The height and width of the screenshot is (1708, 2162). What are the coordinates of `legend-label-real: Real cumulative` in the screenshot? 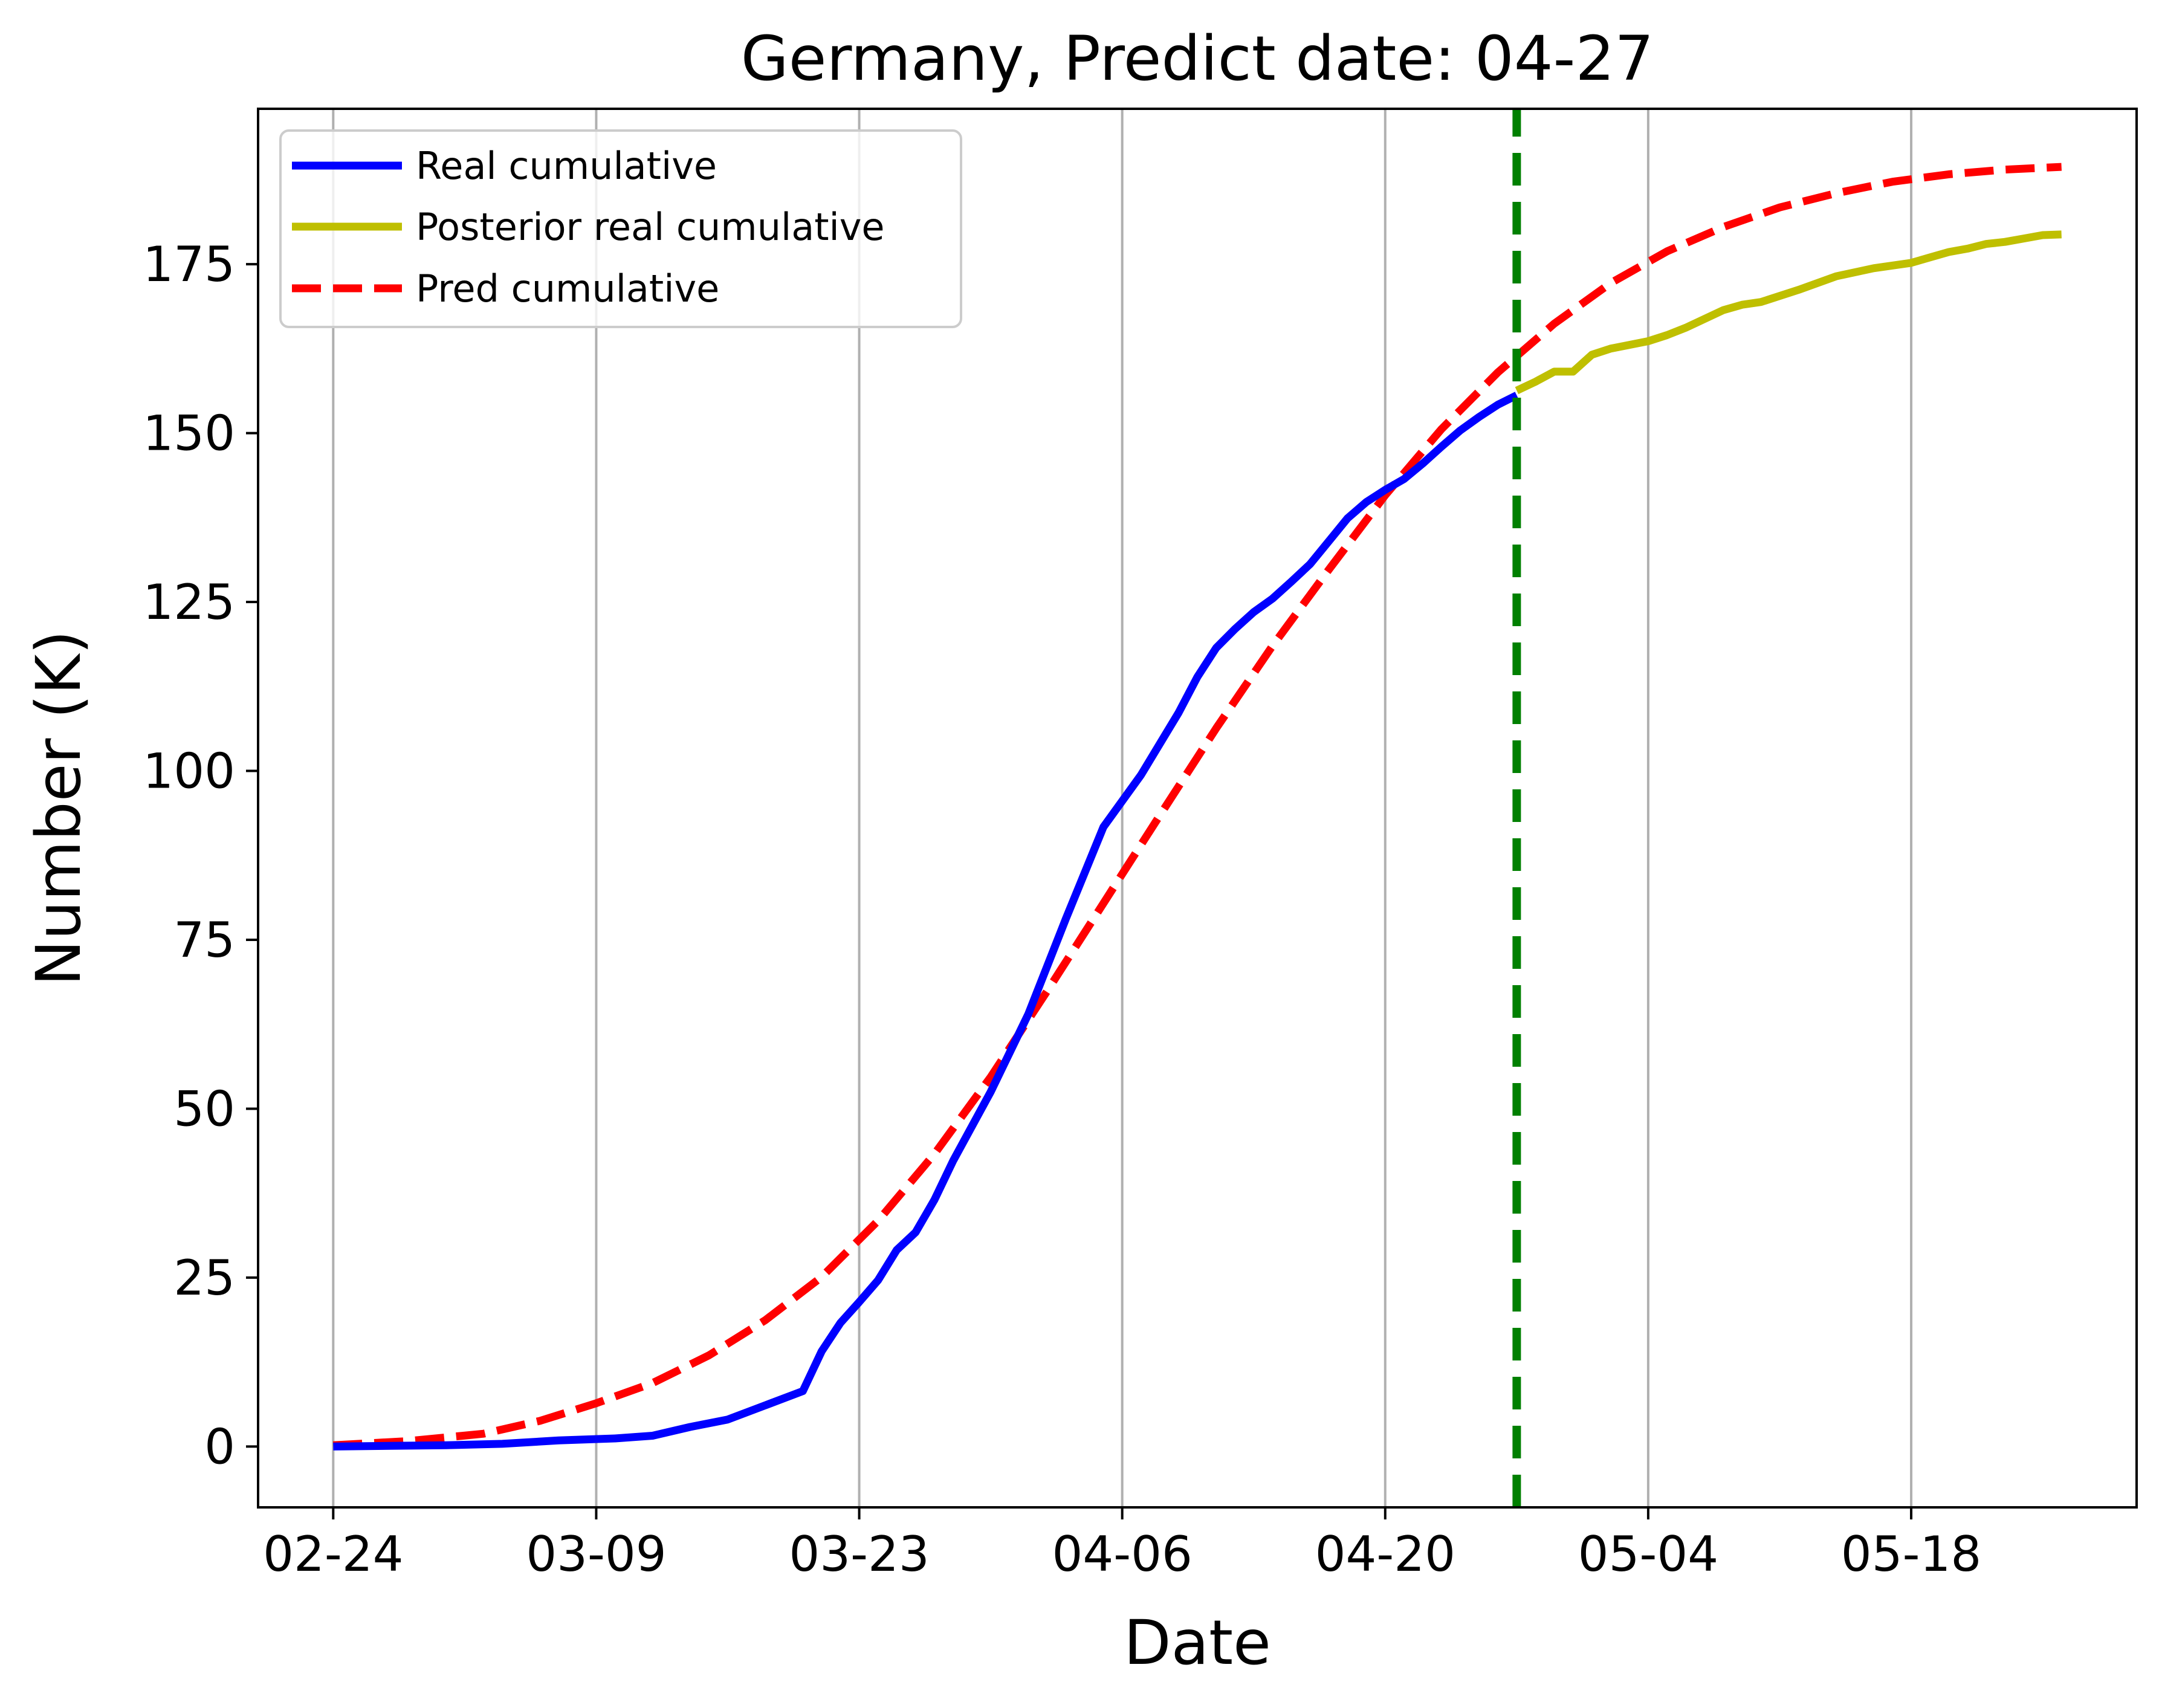 It's located at (566, 166).